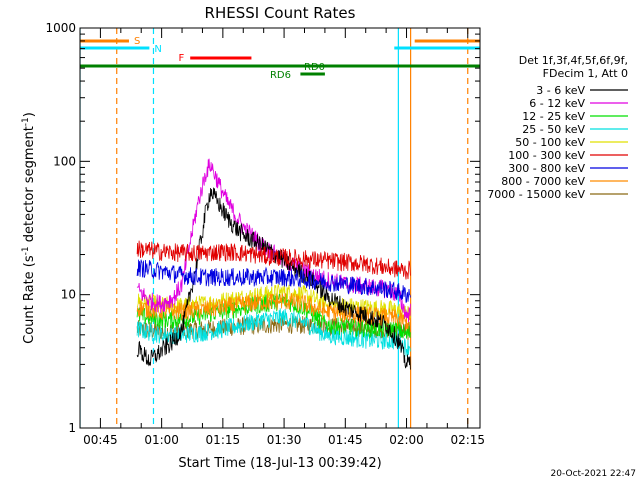 The image size is (640, 480). Describe the element at coordinates (345, 440) in the screenshot. I see `x-tick-label: 01:45` at that location.